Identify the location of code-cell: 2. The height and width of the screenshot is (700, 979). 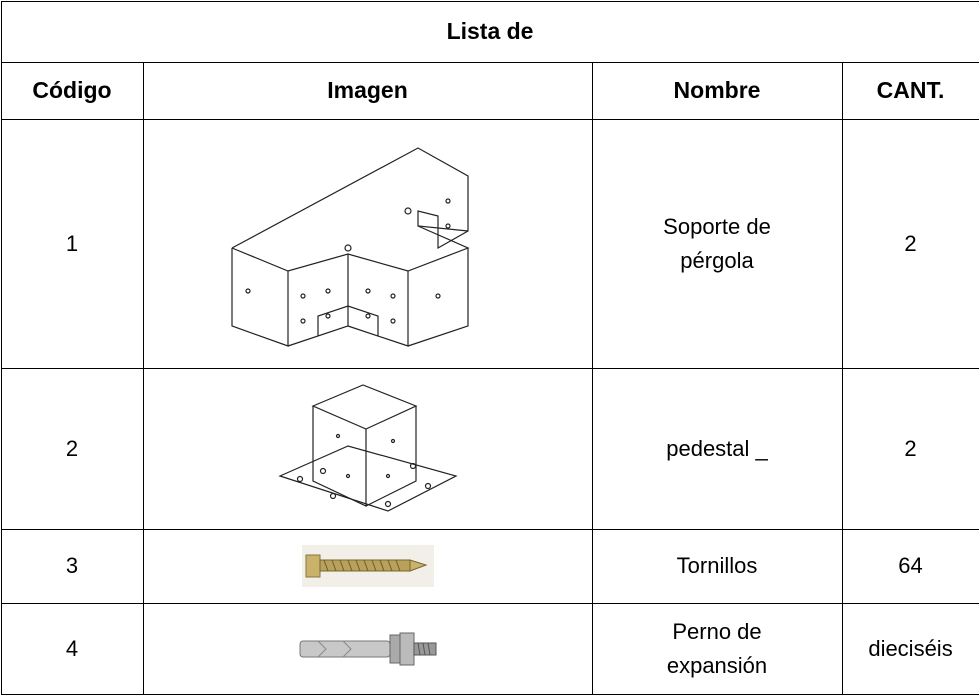
(72, 448).